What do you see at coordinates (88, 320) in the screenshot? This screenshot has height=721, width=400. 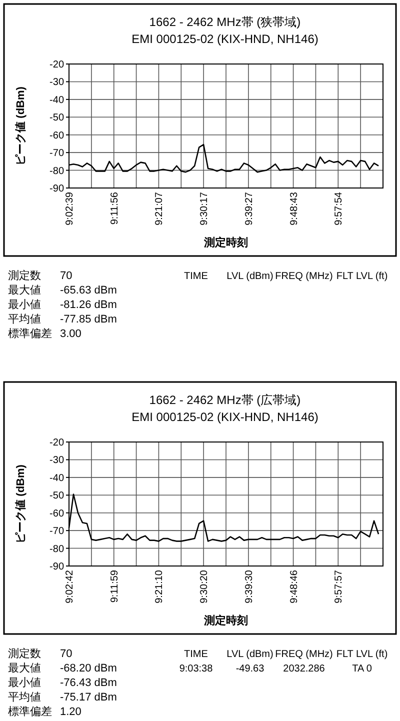 I see `text: -77.85 dBm` at bounding box center [88, 320].